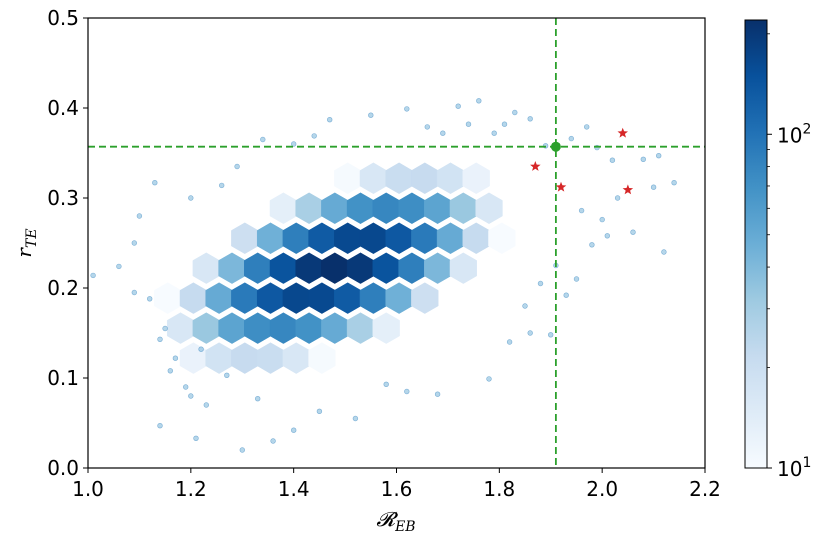 Image resolution: width=831 pixels, height=547 pixels. What do you see at coordinates (499, 489) in the screenshot?
I see `x-tick-label: 1.8` at bounding box center [499, 489].